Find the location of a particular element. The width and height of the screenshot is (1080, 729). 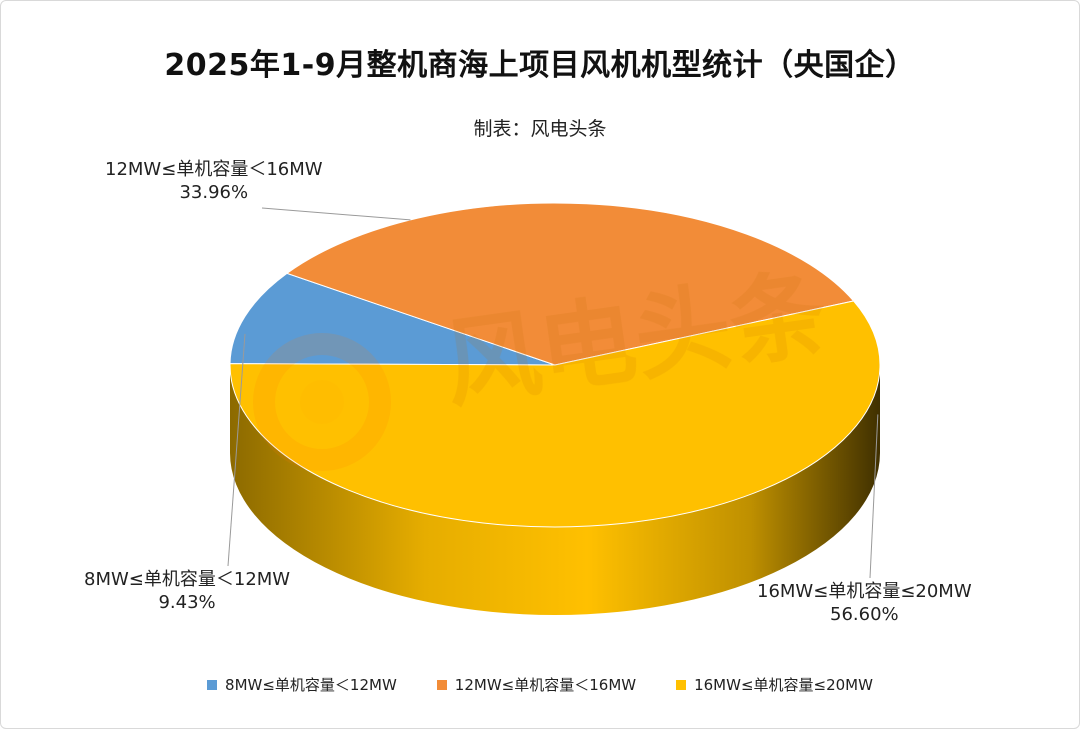

data-label-value: 56.60% is located at coordinates (864, 614).